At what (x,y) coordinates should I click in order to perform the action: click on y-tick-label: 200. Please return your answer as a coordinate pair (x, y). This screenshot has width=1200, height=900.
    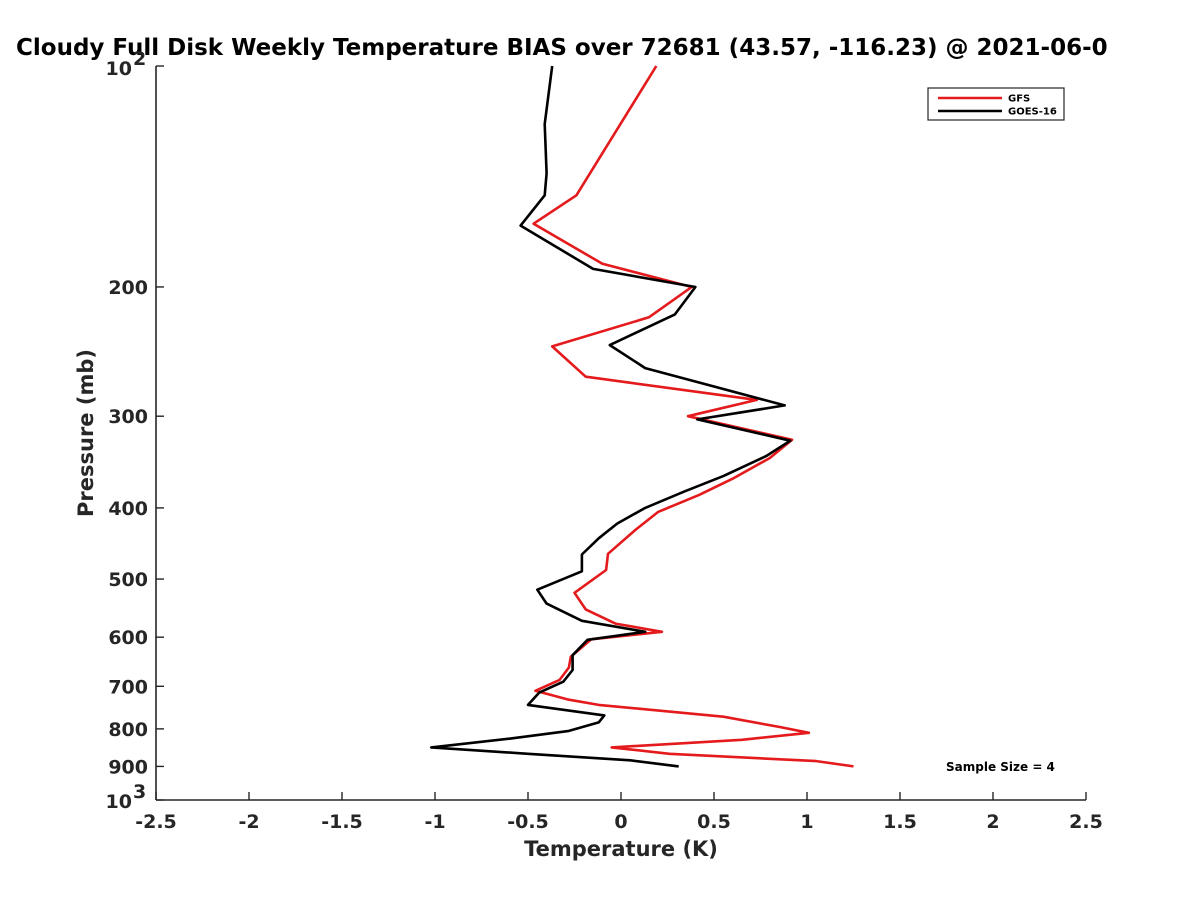
    Looking at the image, I should click on (128, 288).